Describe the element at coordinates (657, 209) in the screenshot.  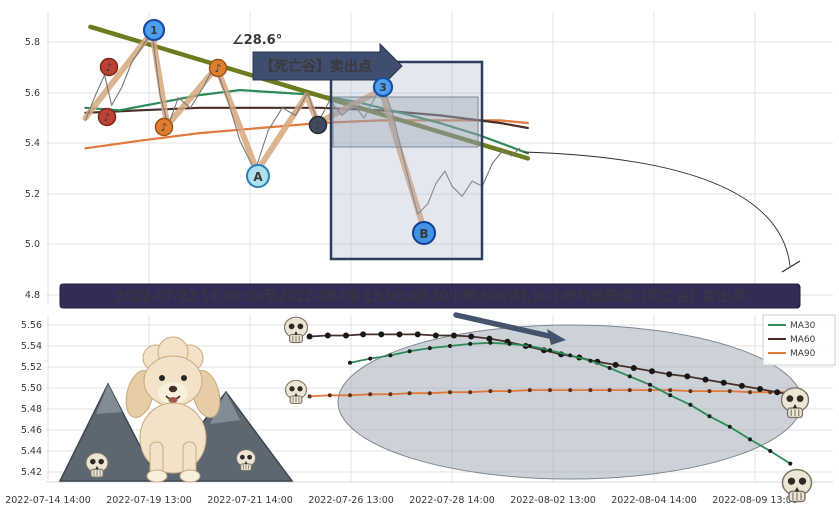
I see `annotation-arc` at that location.